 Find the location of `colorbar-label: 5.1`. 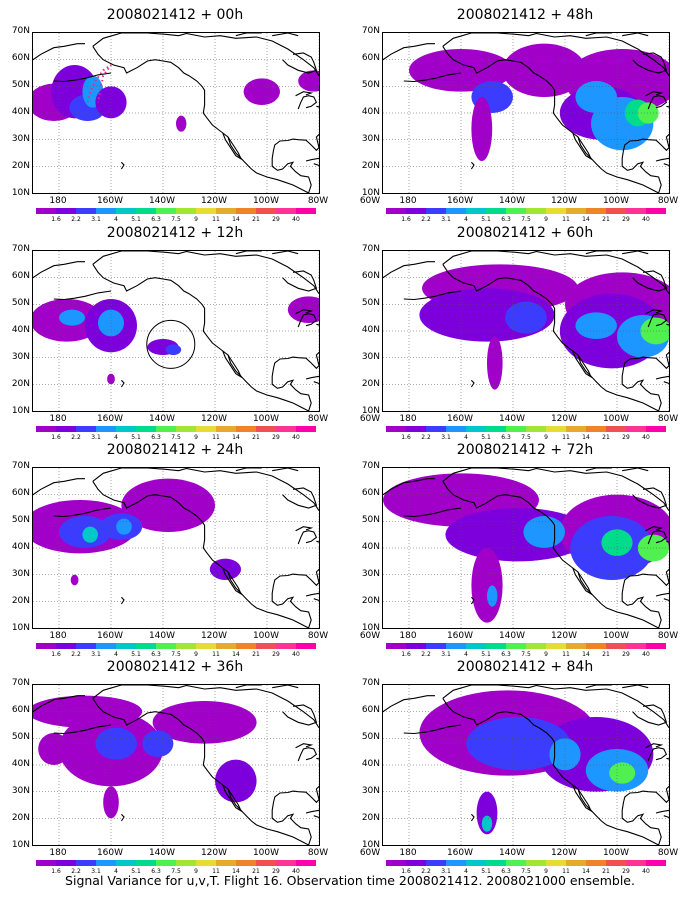

colorbar-label: 5.1 is located at coordinates (486, 219).